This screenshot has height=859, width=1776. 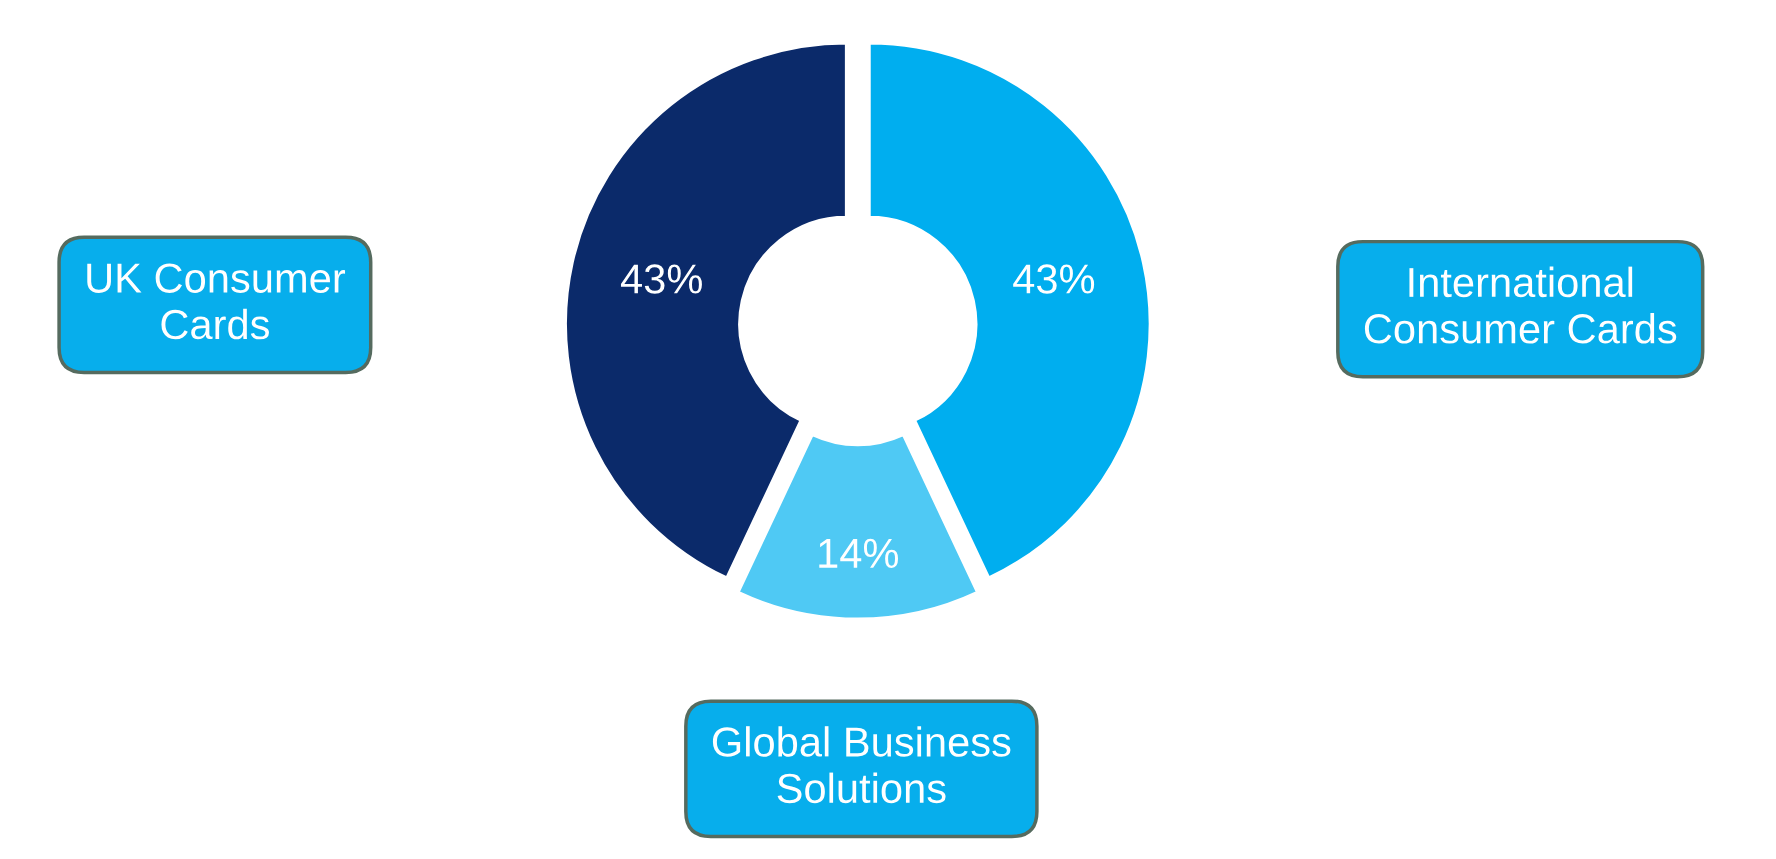 What do you see at coordinates (216, 301) in the screenshot?
I see `slice-label: UK Consumer Cards` at bounding box center [216, 301].